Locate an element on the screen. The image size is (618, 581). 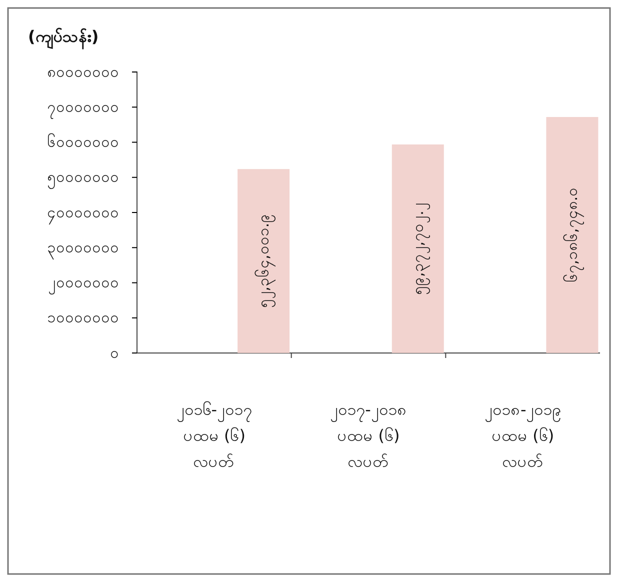
y-tick-label: ၀ is located at coordinates (114, 353).